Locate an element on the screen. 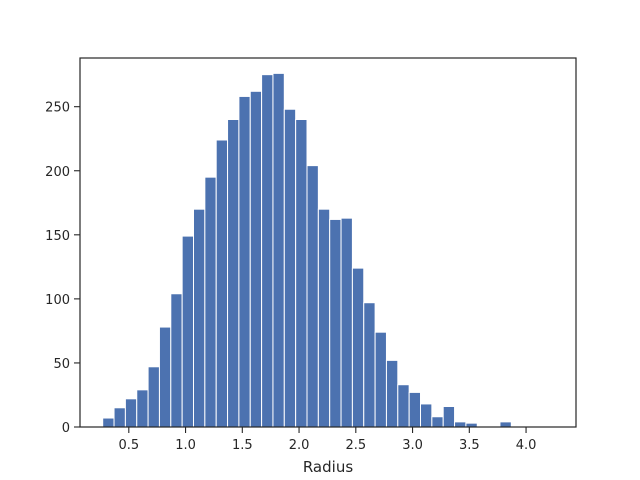  y-axis: 0 50 100 150 200 250 is located at coordinates (62, 268).